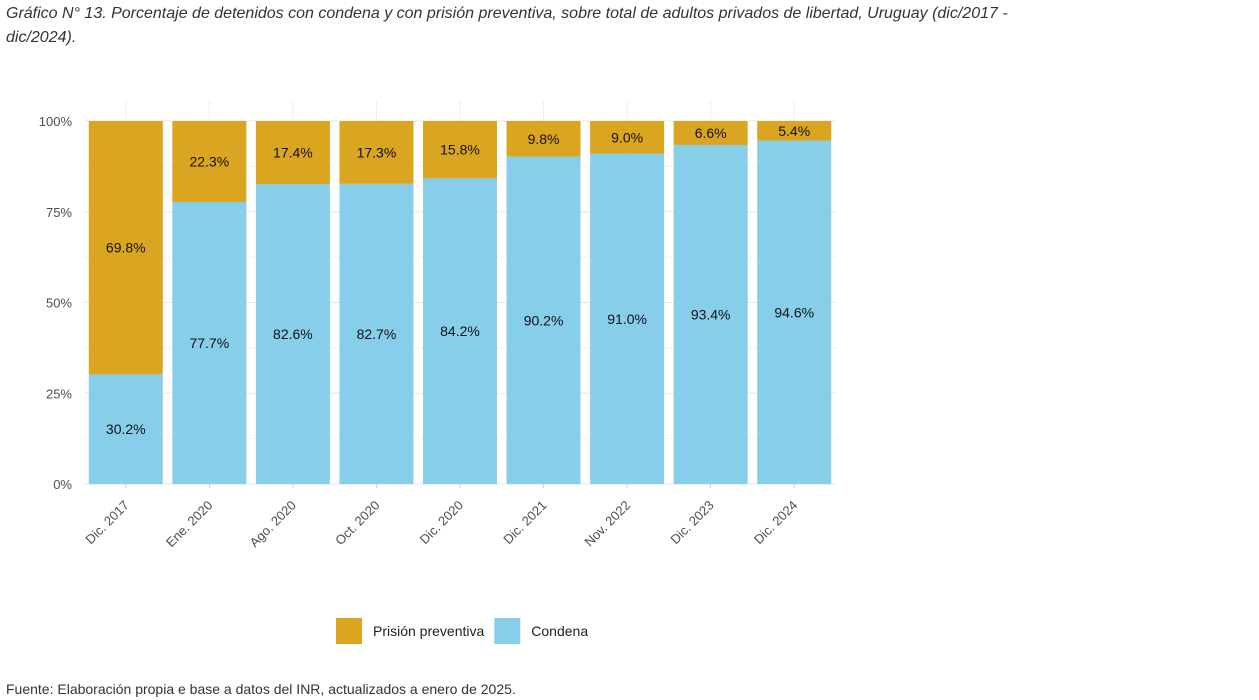 Image resolution: width=1259 pixels, height=700 pixels. I want to click on data-label-condena: 94.6%, so click(794, 312).